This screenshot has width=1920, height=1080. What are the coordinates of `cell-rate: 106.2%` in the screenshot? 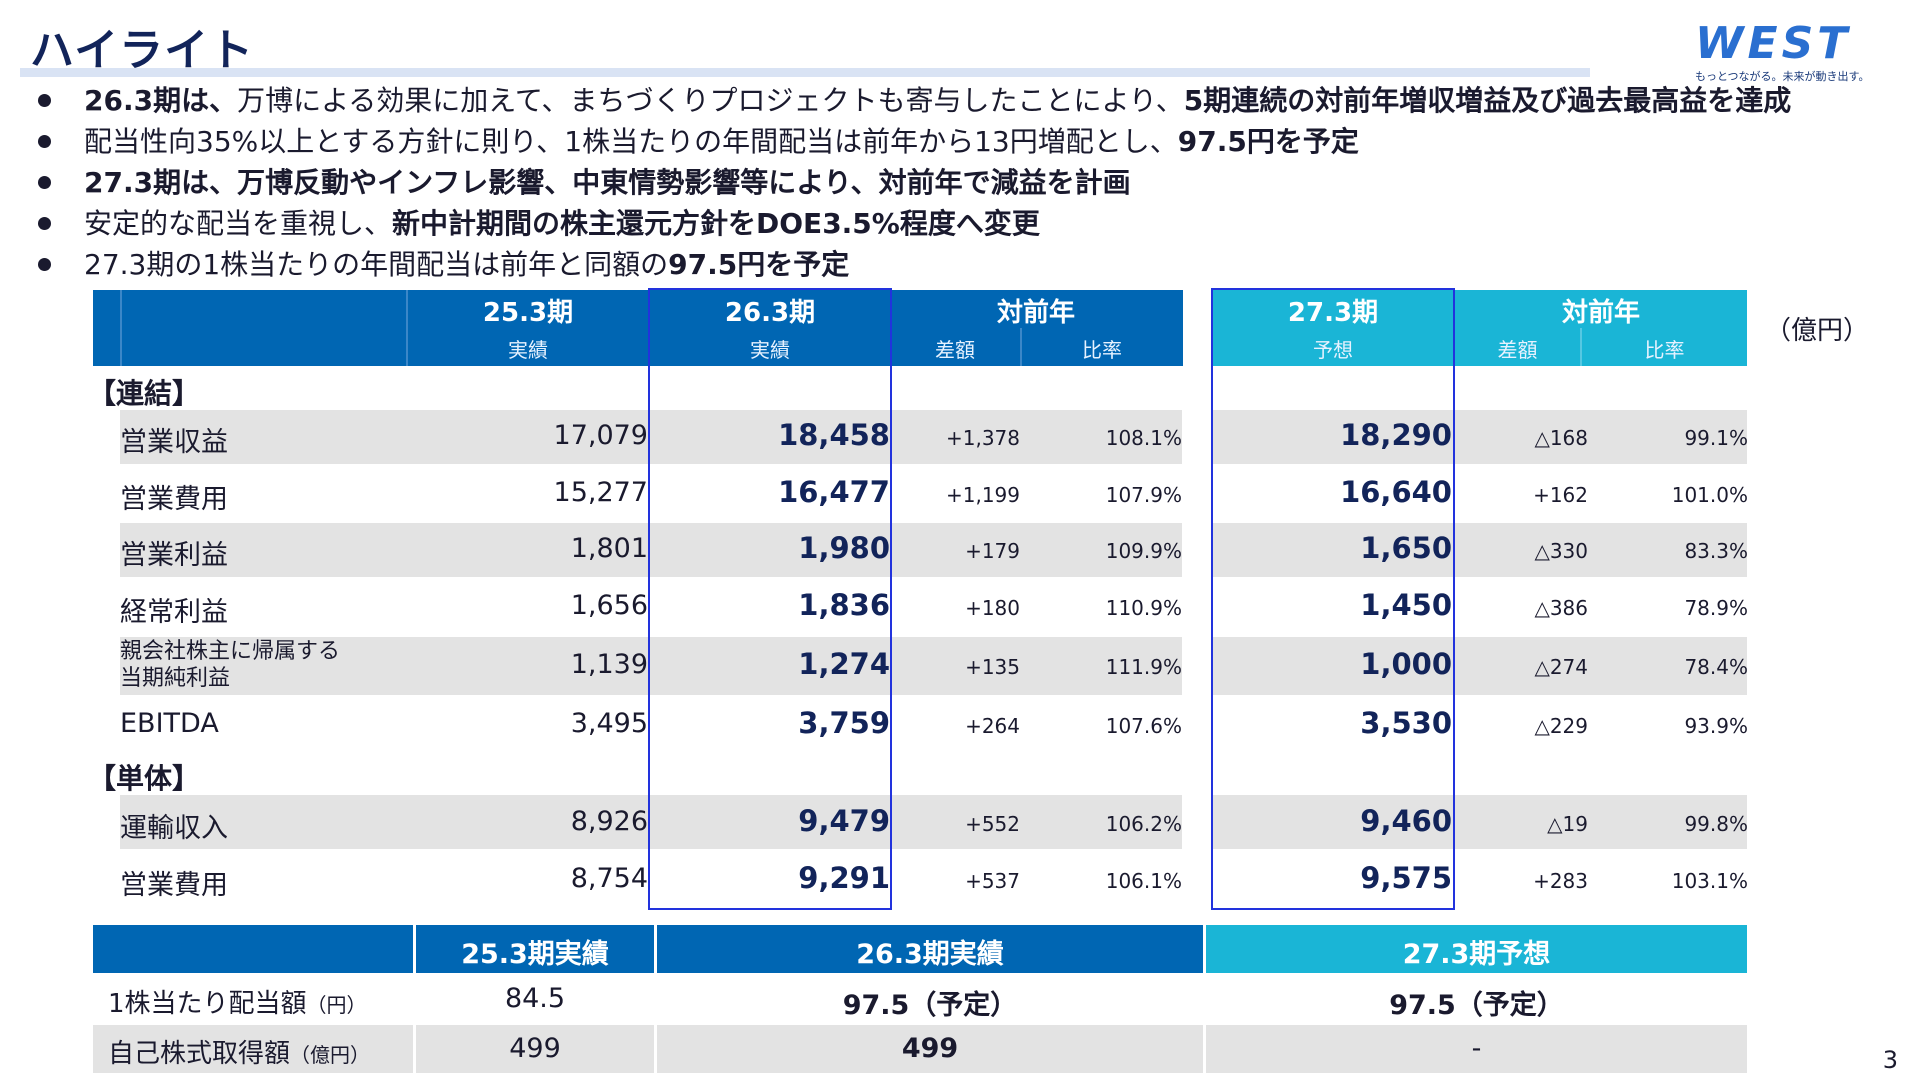 It's located at (1143, 824).